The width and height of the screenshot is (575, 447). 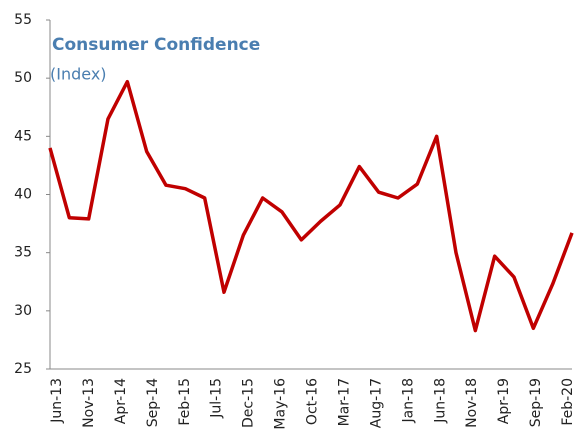 I want to click on y-tick-label: 45, so click(x=23, y=136).